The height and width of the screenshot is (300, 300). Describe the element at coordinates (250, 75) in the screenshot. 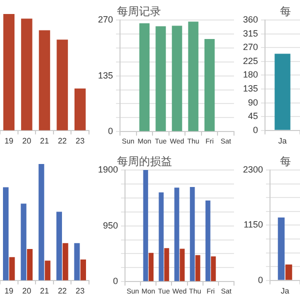

I see `y-tick-label: 180` at that location.